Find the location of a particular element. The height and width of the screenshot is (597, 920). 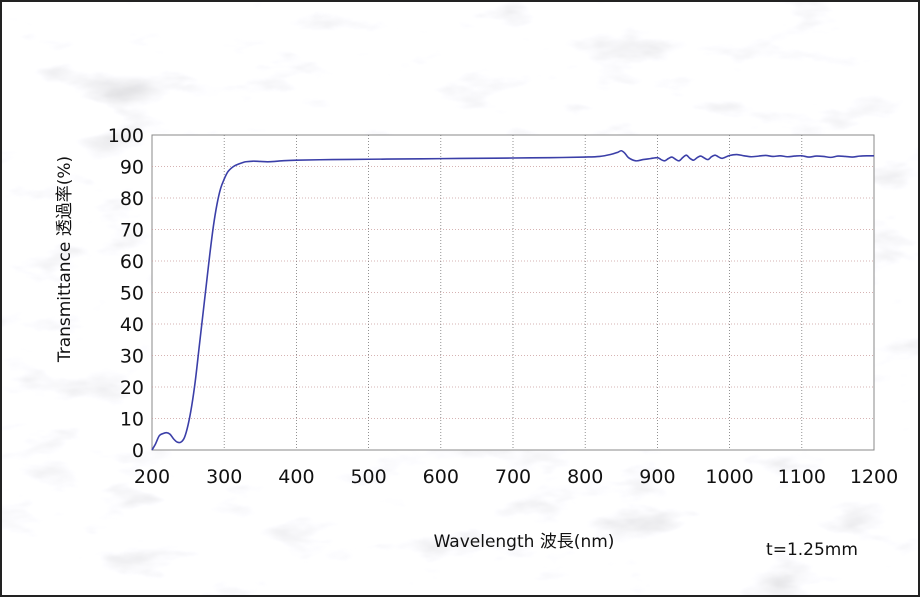

thickness-annotation: t=1.25mm is located at coordinates (812, 550).